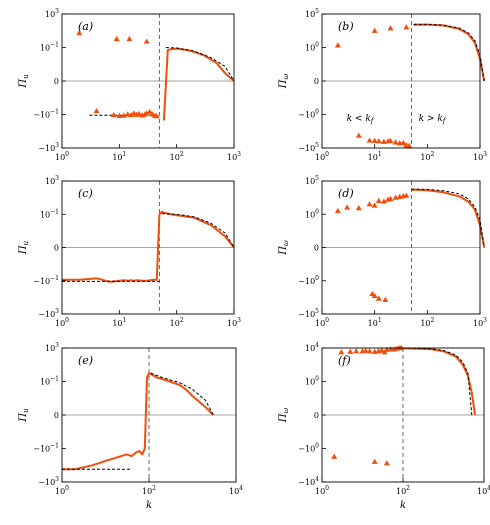  Describe the element at coordinates (483, 490) in the screenshot. I see `x-tick-label: 10⁴` at that location.